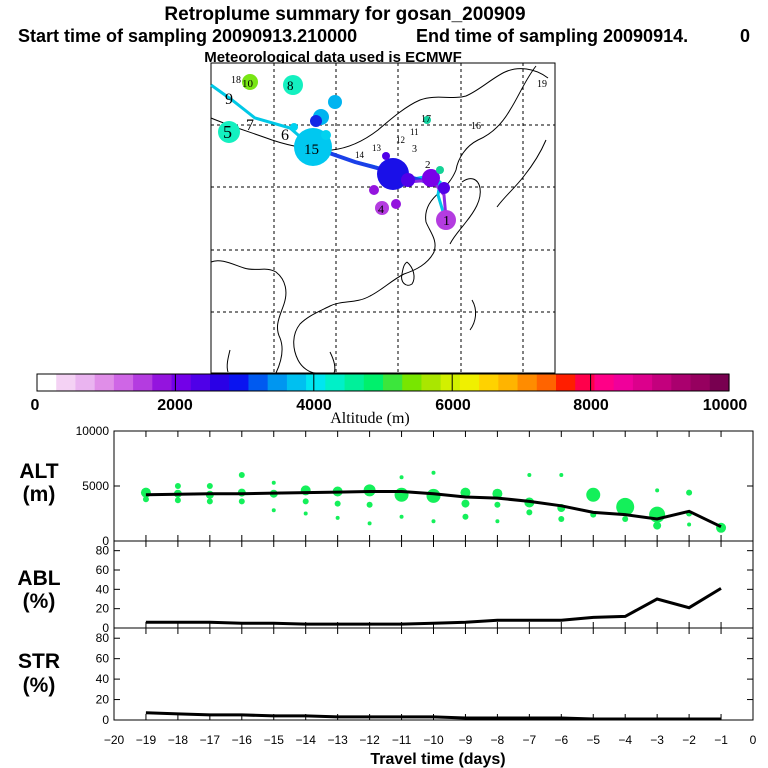 The width and height of the screenshot is (768, 768). Describe the element at coordinates (593, 740) in the screenshot. I see `x-tick-label: −5` at that location.